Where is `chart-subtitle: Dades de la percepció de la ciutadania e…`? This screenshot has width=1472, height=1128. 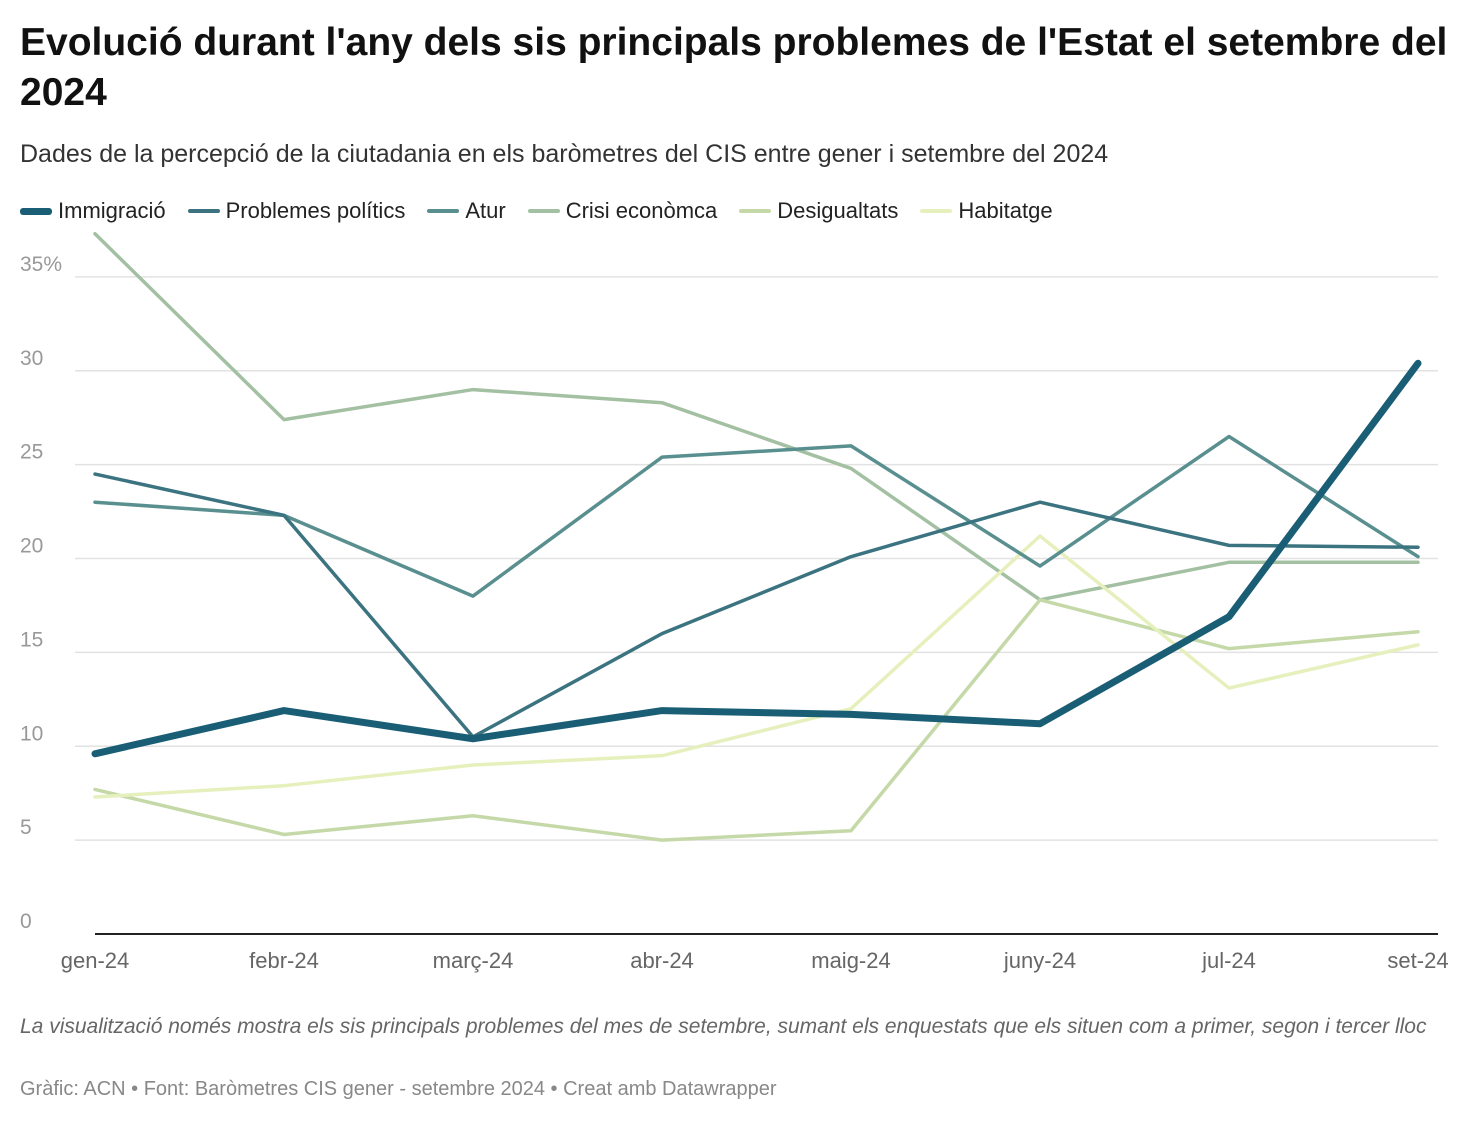 chart-subtitle: Dades de la percepció de la ciutadania e… is located at coordinates (564, 154).